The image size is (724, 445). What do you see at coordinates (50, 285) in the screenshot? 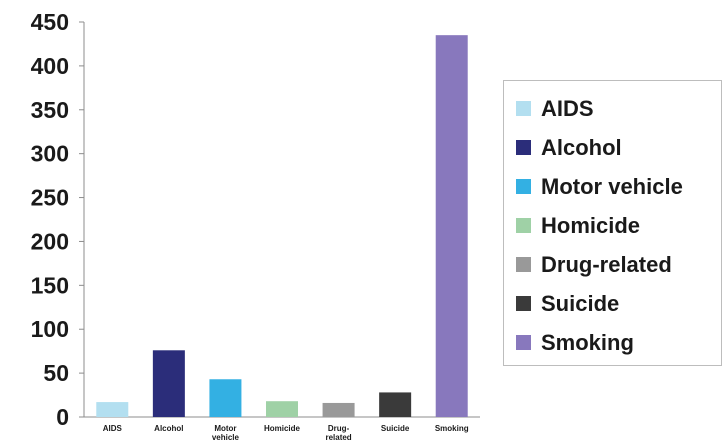
I see `y-tick-label: 150` at bounding box center [50, 285].